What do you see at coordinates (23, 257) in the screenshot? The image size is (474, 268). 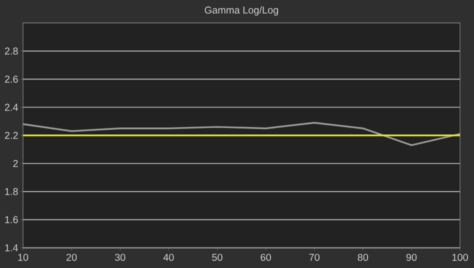 I see `x-tick-label: 10` at bounding box center [23, 257].